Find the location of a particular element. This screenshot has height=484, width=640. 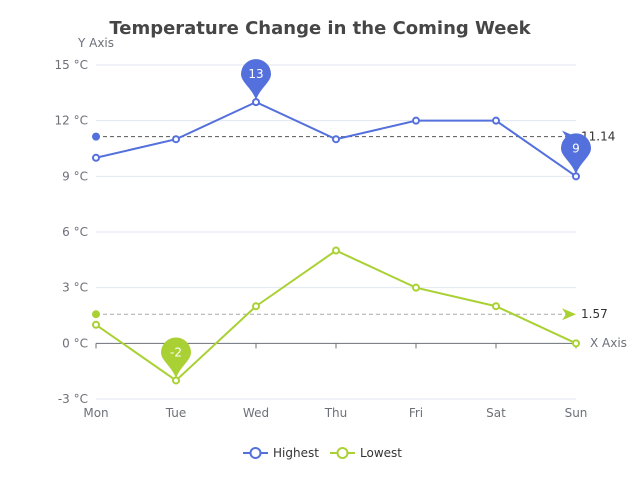

markpoint-lowest: -2 is located at coordinates (176, 358).